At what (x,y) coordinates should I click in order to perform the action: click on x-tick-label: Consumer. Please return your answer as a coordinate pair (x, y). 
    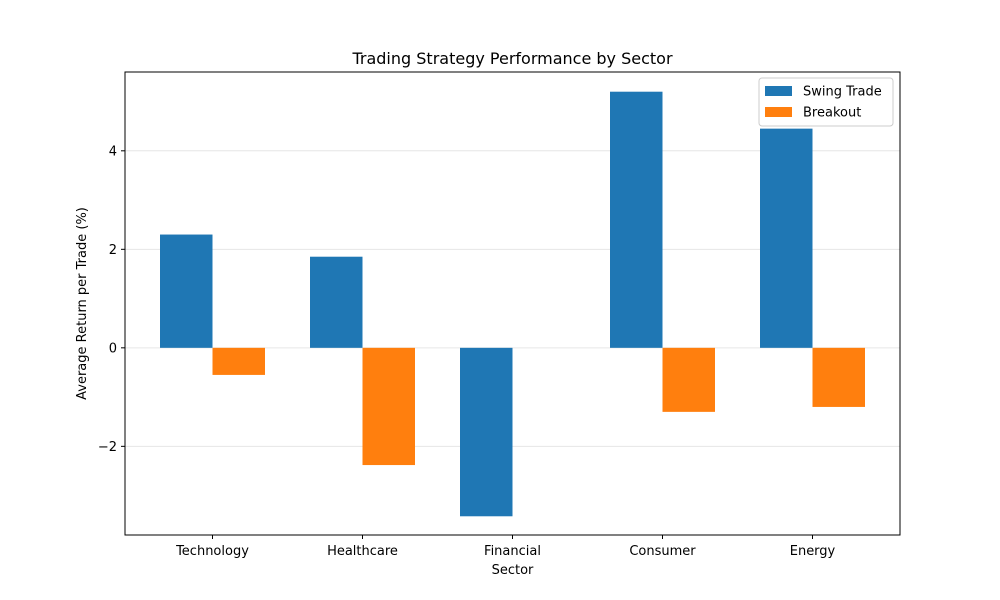
    Looking at the image, I should click on (662, 551).